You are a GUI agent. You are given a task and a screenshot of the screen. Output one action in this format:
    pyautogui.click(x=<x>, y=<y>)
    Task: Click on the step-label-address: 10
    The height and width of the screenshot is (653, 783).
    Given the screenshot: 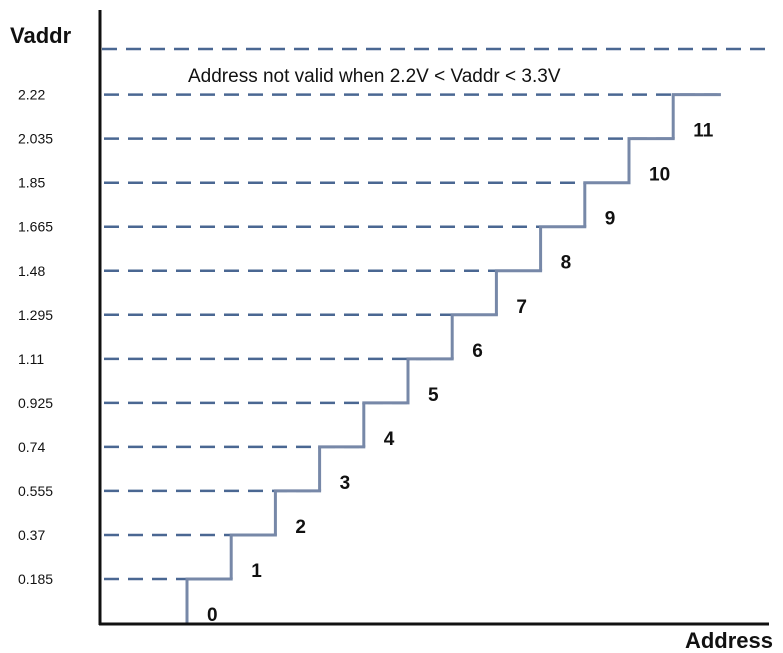 What is the action you would take?
    pyautogui.click(x=659, y=175)
    